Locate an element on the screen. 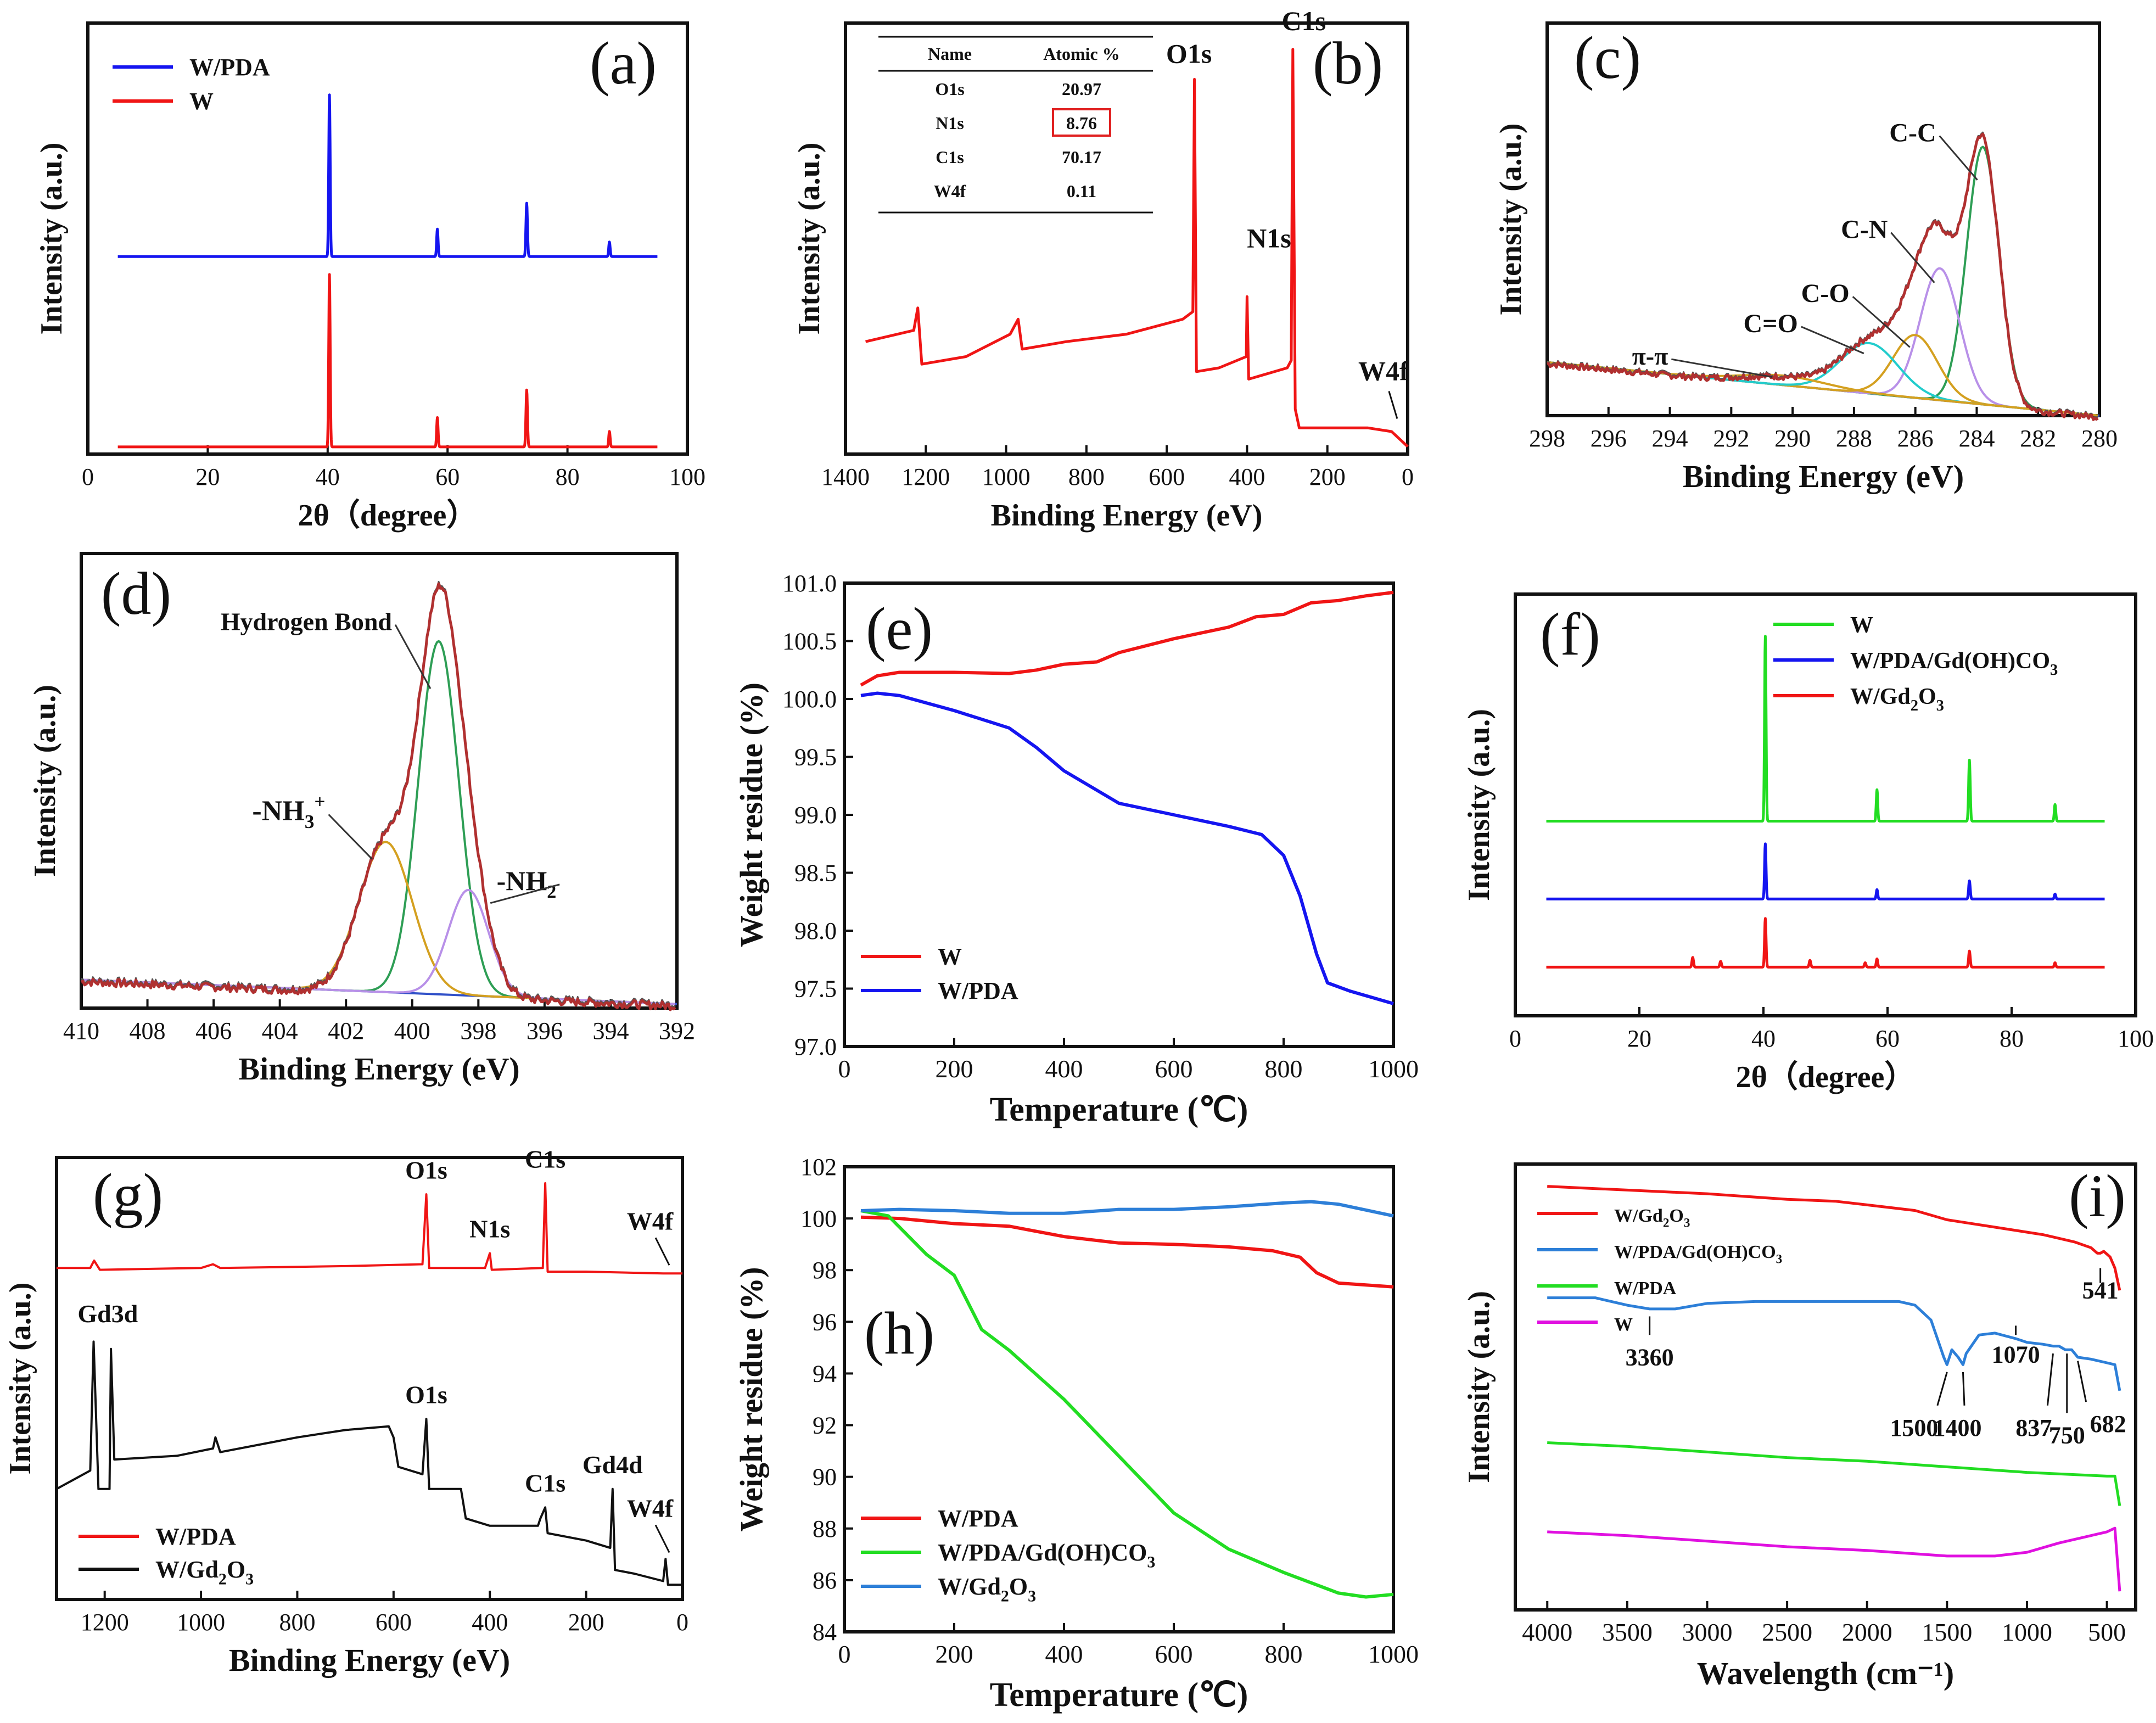  x-tick-label: 408 is located at coordinates (148, 1030).